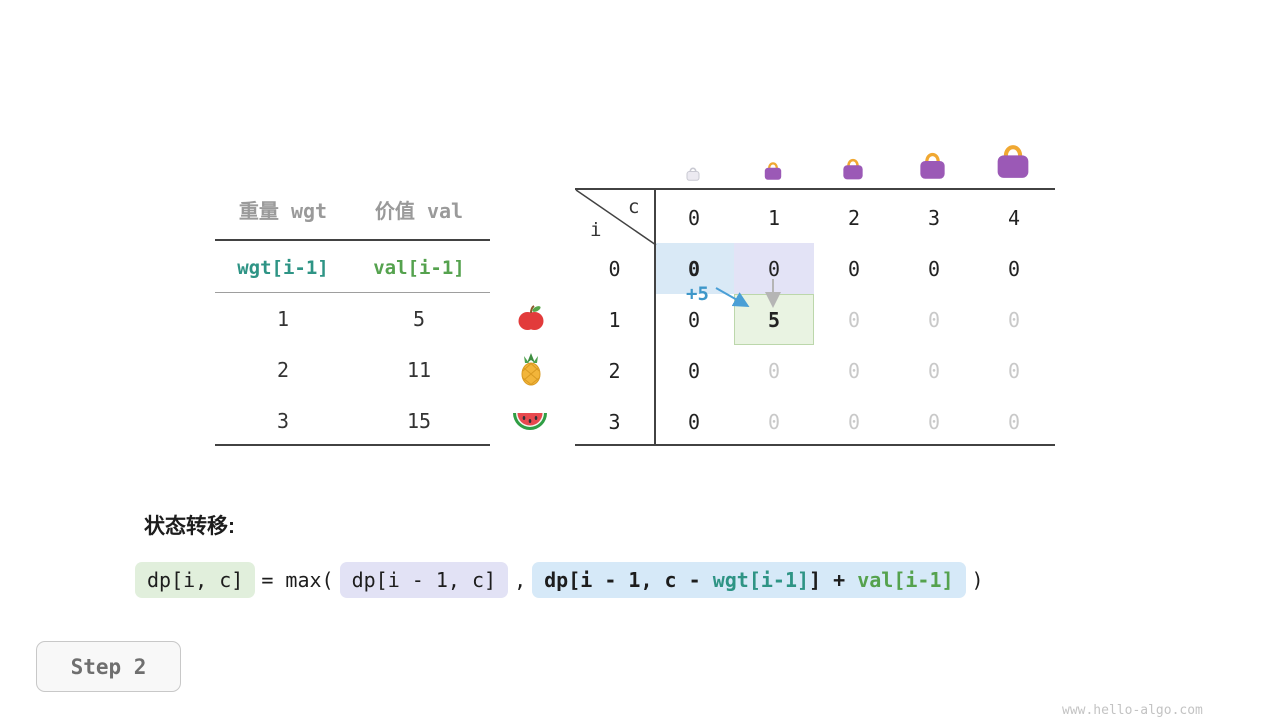  What do you see at coordinates (530, 421) in the screenshot?
I see `watermelon-icon` at bounding box center [530, 421].